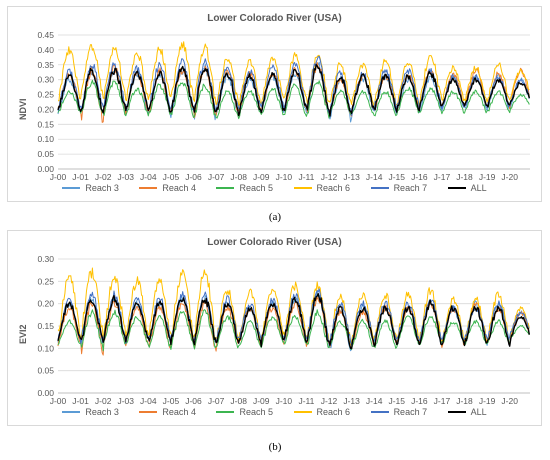 The height and width of the screenshot is (460, 550). Describe the element at coordinates (419, 401) in the screenshot. I see `x-tick-label: J-16` at that location.